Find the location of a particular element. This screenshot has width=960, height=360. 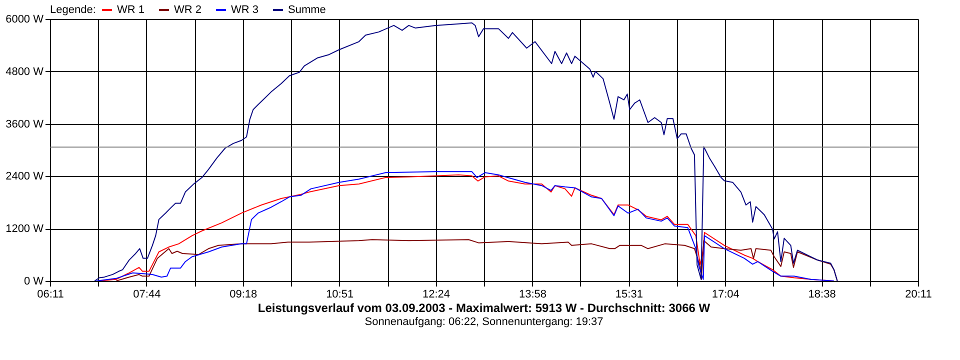

legend-label: WR 2 is located at coordinates (188, 10).